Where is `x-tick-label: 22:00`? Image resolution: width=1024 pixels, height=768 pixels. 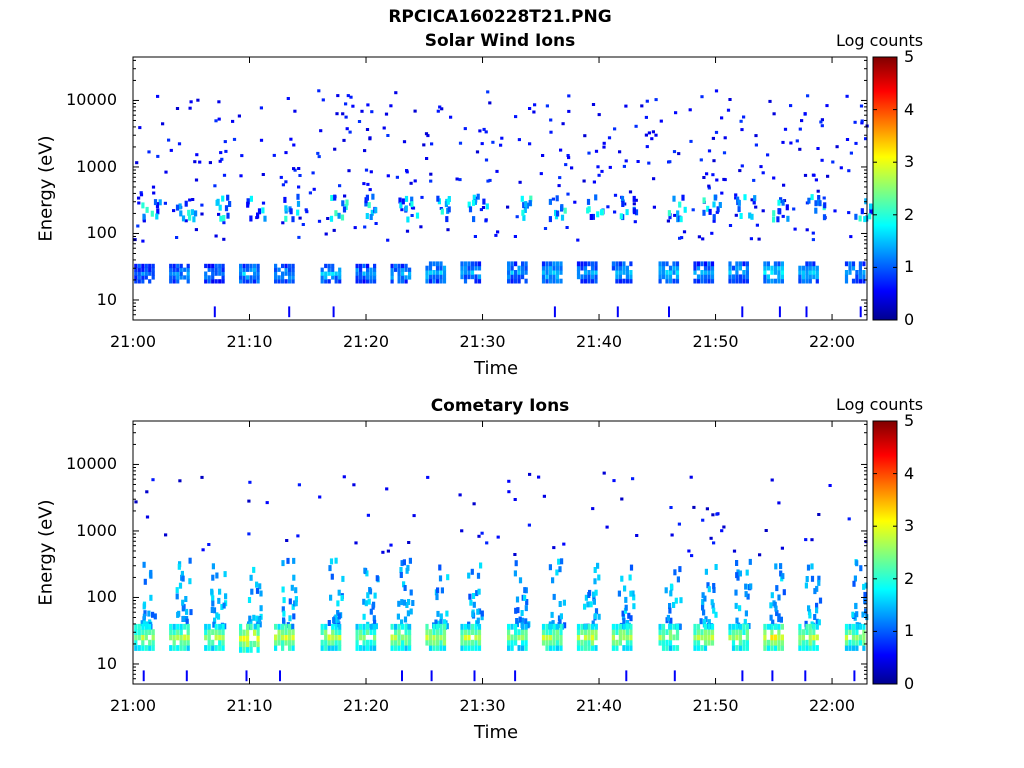
x-tick-label: 22:00 is located at coordinates (832, 705).